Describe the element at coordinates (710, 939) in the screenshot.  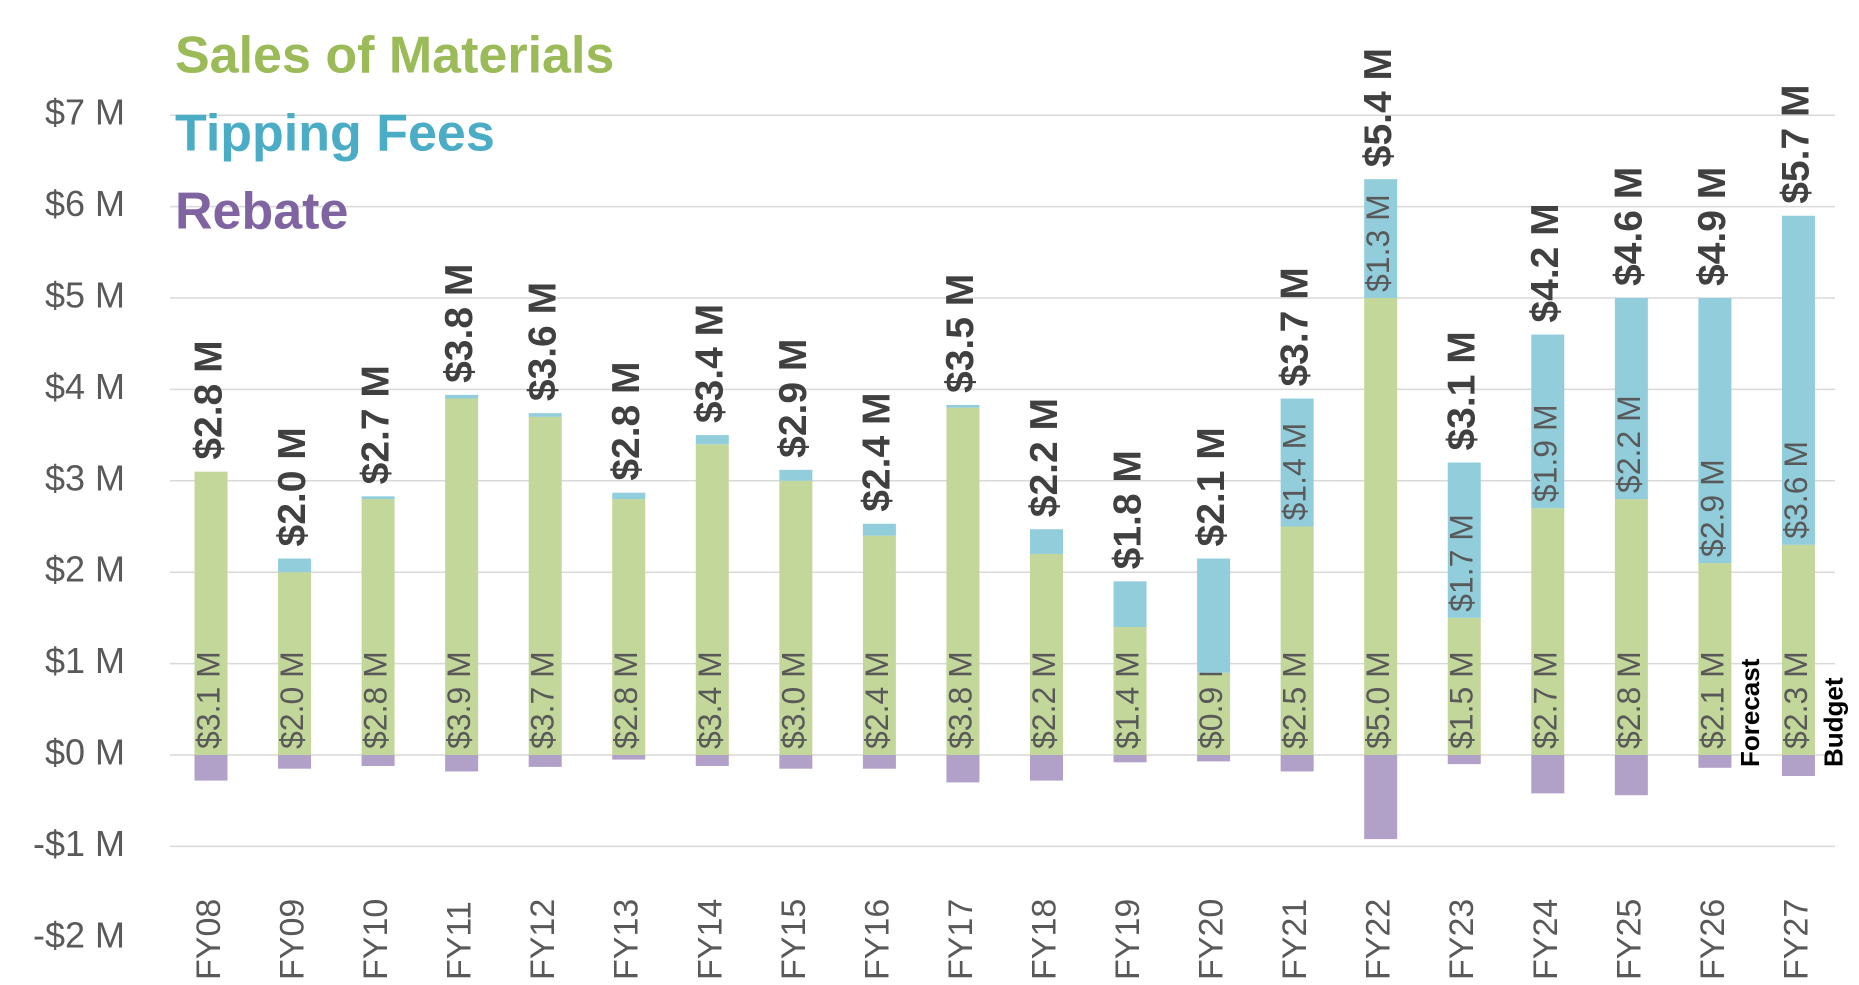
I see `x-tick-label: FY14` at that location.